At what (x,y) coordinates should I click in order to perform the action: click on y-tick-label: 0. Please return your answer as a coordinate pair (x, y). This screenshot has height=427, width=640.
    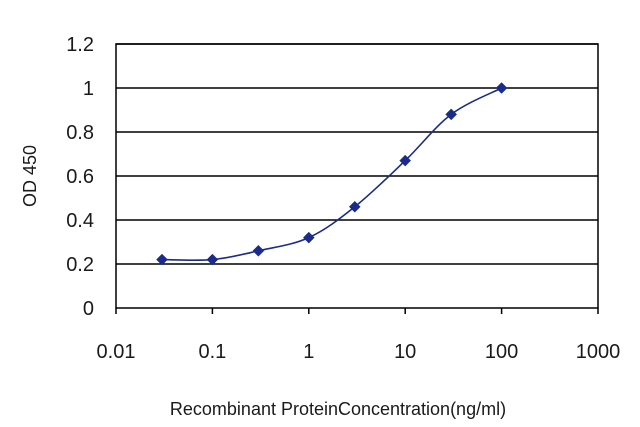
    Looking at the image, I should click on (88, 309).